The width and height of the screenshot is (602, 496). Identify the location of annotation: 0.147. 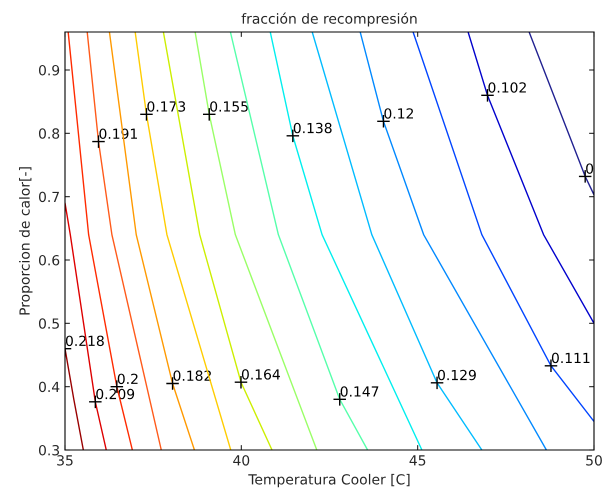
(359, 391).